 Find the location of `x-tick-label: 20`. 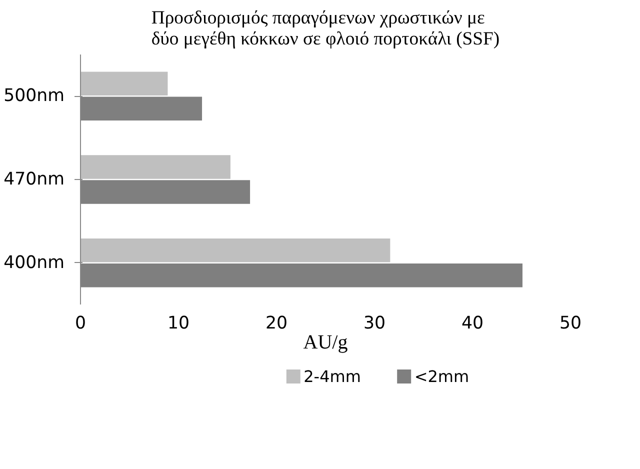

x-tick-label: 20 is located at coordinates (276, 324).